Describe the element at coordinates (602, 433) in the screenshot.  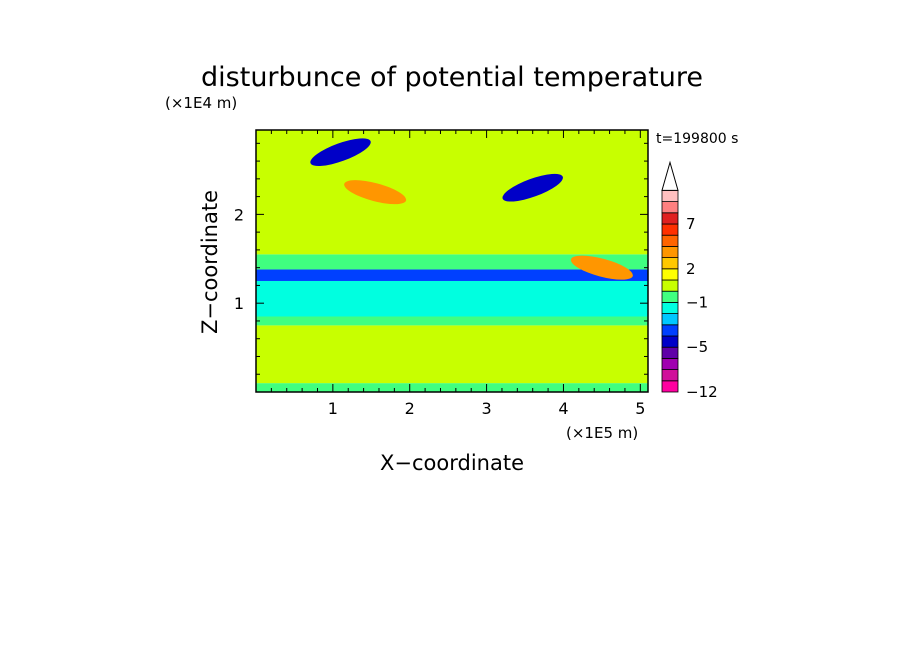
I see `x-unit-label: (×1E5 m)` at that location.